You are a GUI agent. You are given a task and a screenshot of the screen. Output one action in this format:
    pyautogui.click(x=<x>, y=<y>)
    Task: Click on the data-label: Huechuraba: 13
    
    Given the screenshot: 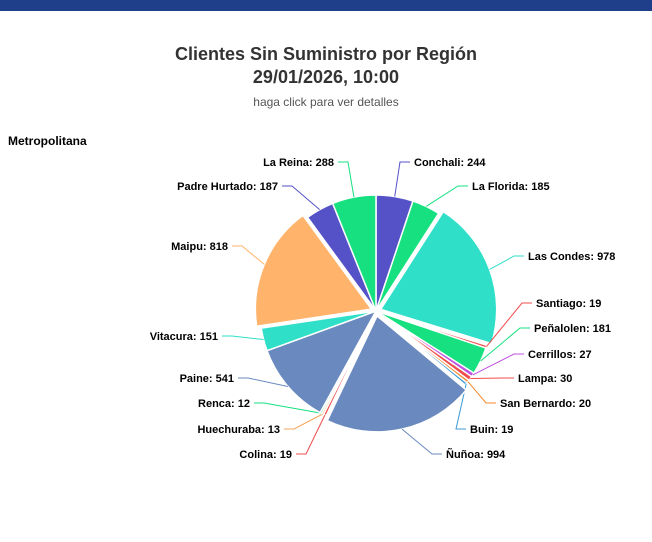 What is the action you would take?
    pyautogui.click(x=238, y=430)
    